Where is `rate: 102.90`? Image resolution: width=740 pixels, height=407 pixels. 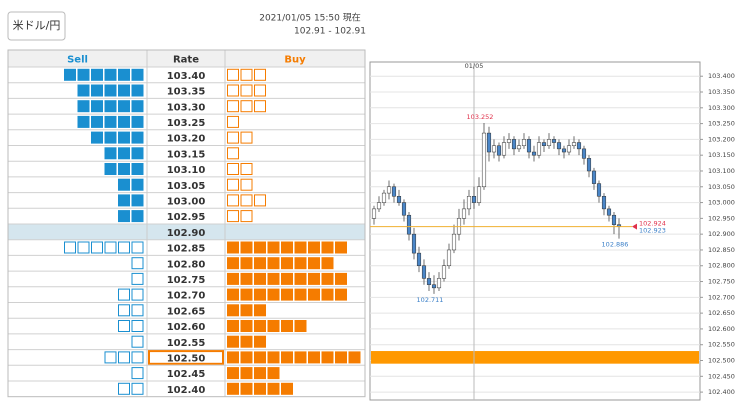 rate: 102.90 is located at coordinates (186, 233).